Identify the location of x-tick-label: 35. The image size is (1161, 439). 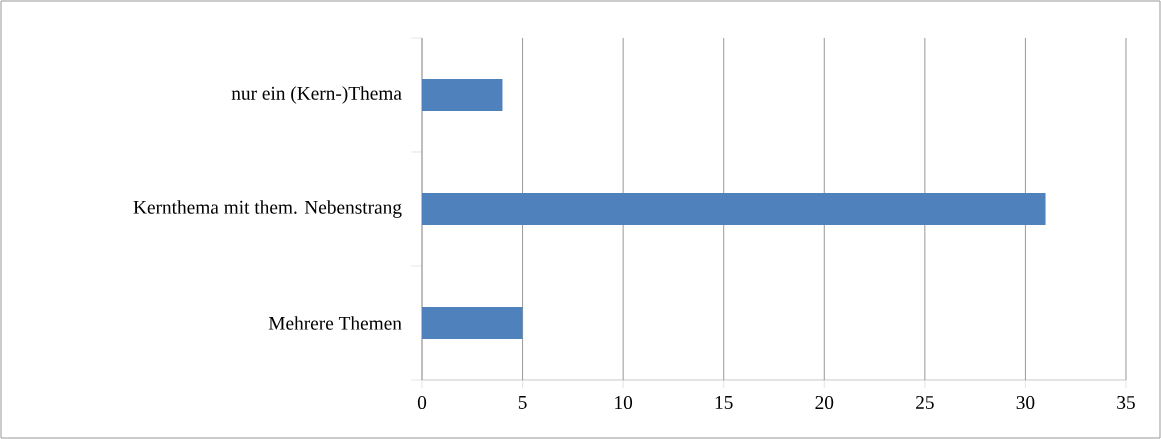
(1126, 403).